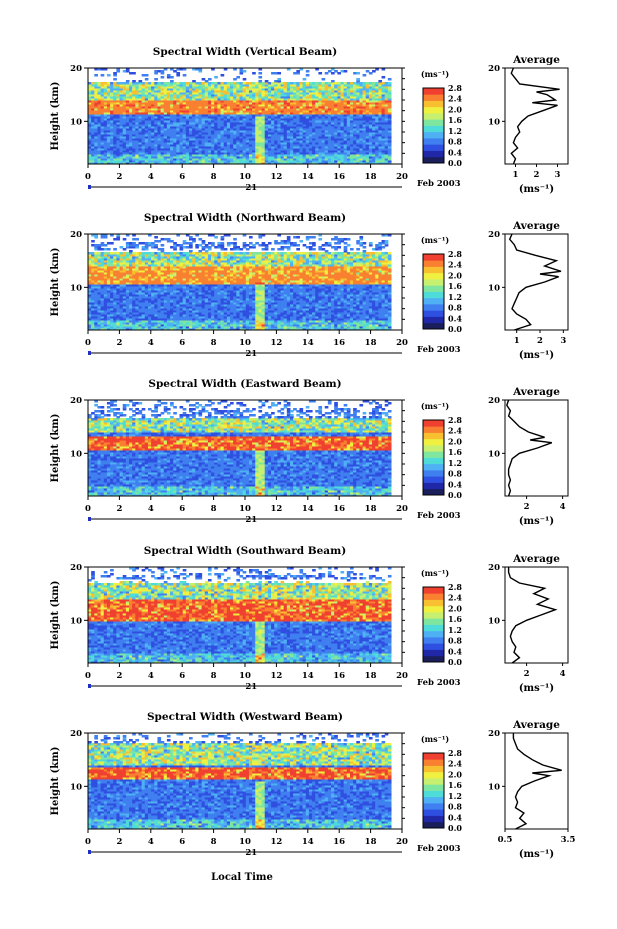 The height and width of the screenshot is (929, 617). I want to click on colorbar-swatch, so click(433, 122).